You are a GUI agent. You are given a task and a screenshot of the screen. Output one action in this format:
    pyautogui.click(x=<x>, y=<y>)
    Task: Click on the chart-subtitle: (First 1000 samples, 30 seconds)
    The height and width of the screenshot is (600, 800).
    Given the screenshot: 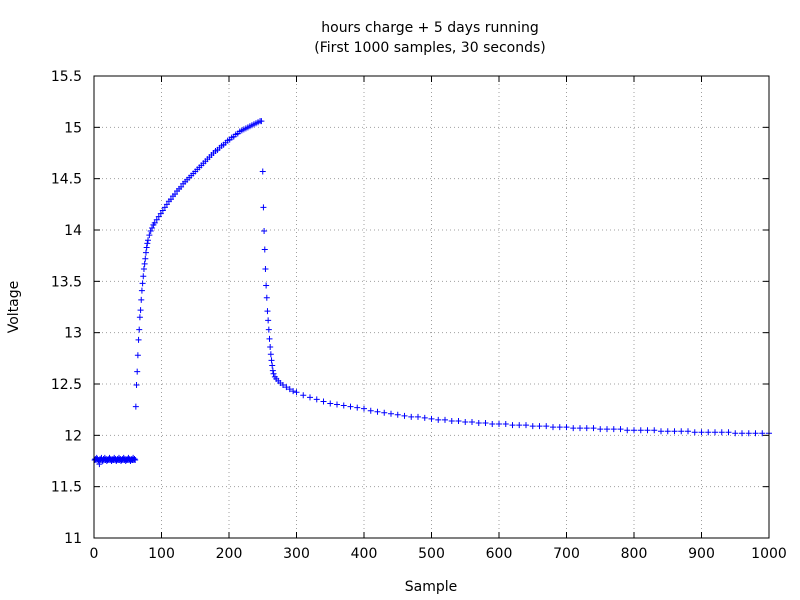 What is the action you would take?
    pyautogui.click(x=430, y=48)
    